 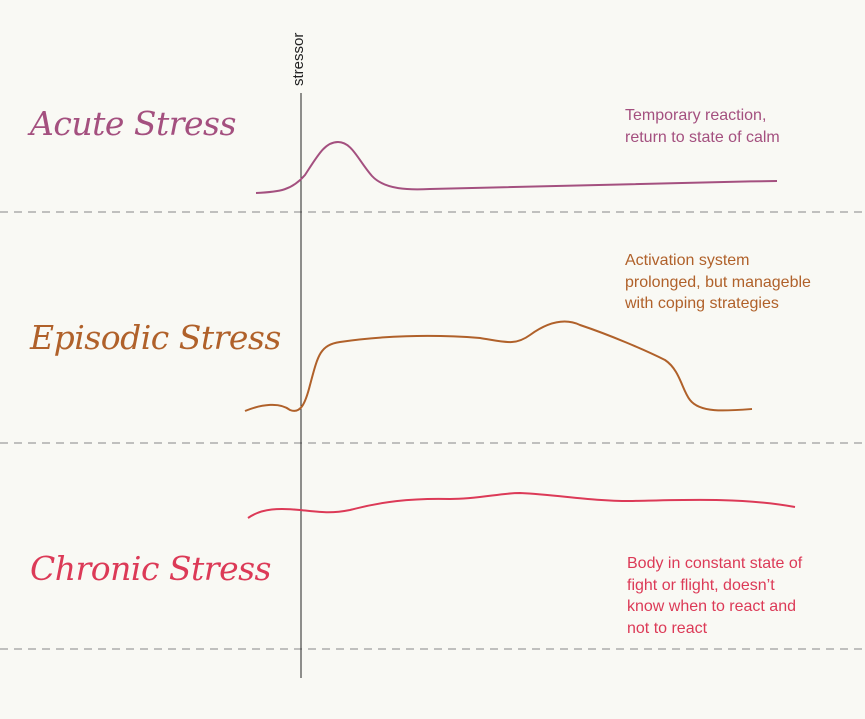 What do you see at coordinates (701, 585) in the screenshot?
I see `description-line: fight or flight, doesn’t` at bounding box center [701, 585].